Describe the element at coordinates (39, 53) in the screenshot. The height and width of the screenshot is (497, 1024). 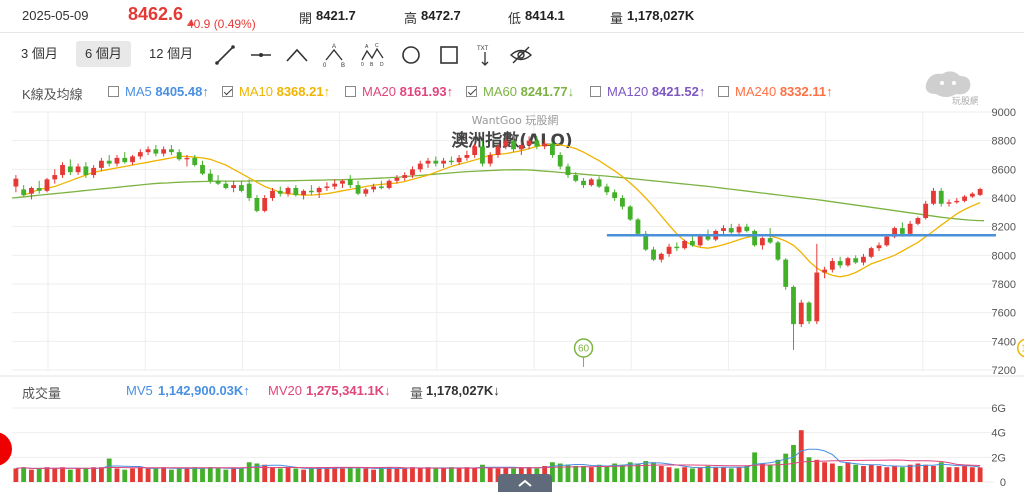
I see `range-3m-button: 3 個月` at that location.